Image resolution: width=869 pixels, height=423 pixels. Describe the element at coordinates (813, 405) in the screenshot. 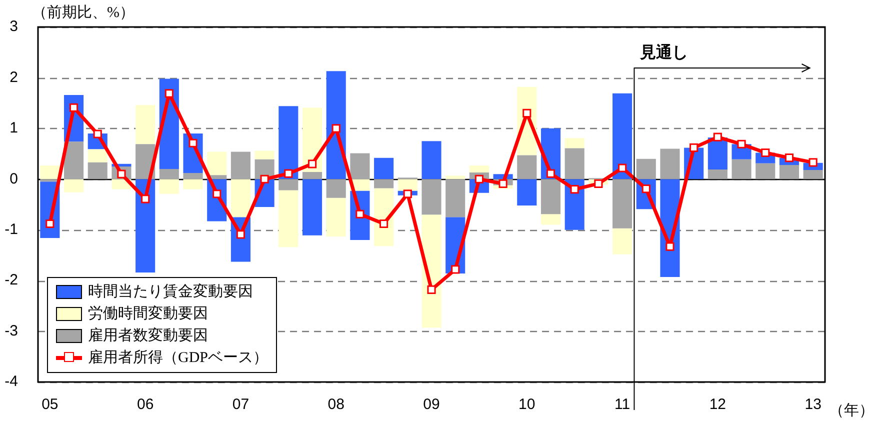

I see `x-tick-label: 13` at that location.